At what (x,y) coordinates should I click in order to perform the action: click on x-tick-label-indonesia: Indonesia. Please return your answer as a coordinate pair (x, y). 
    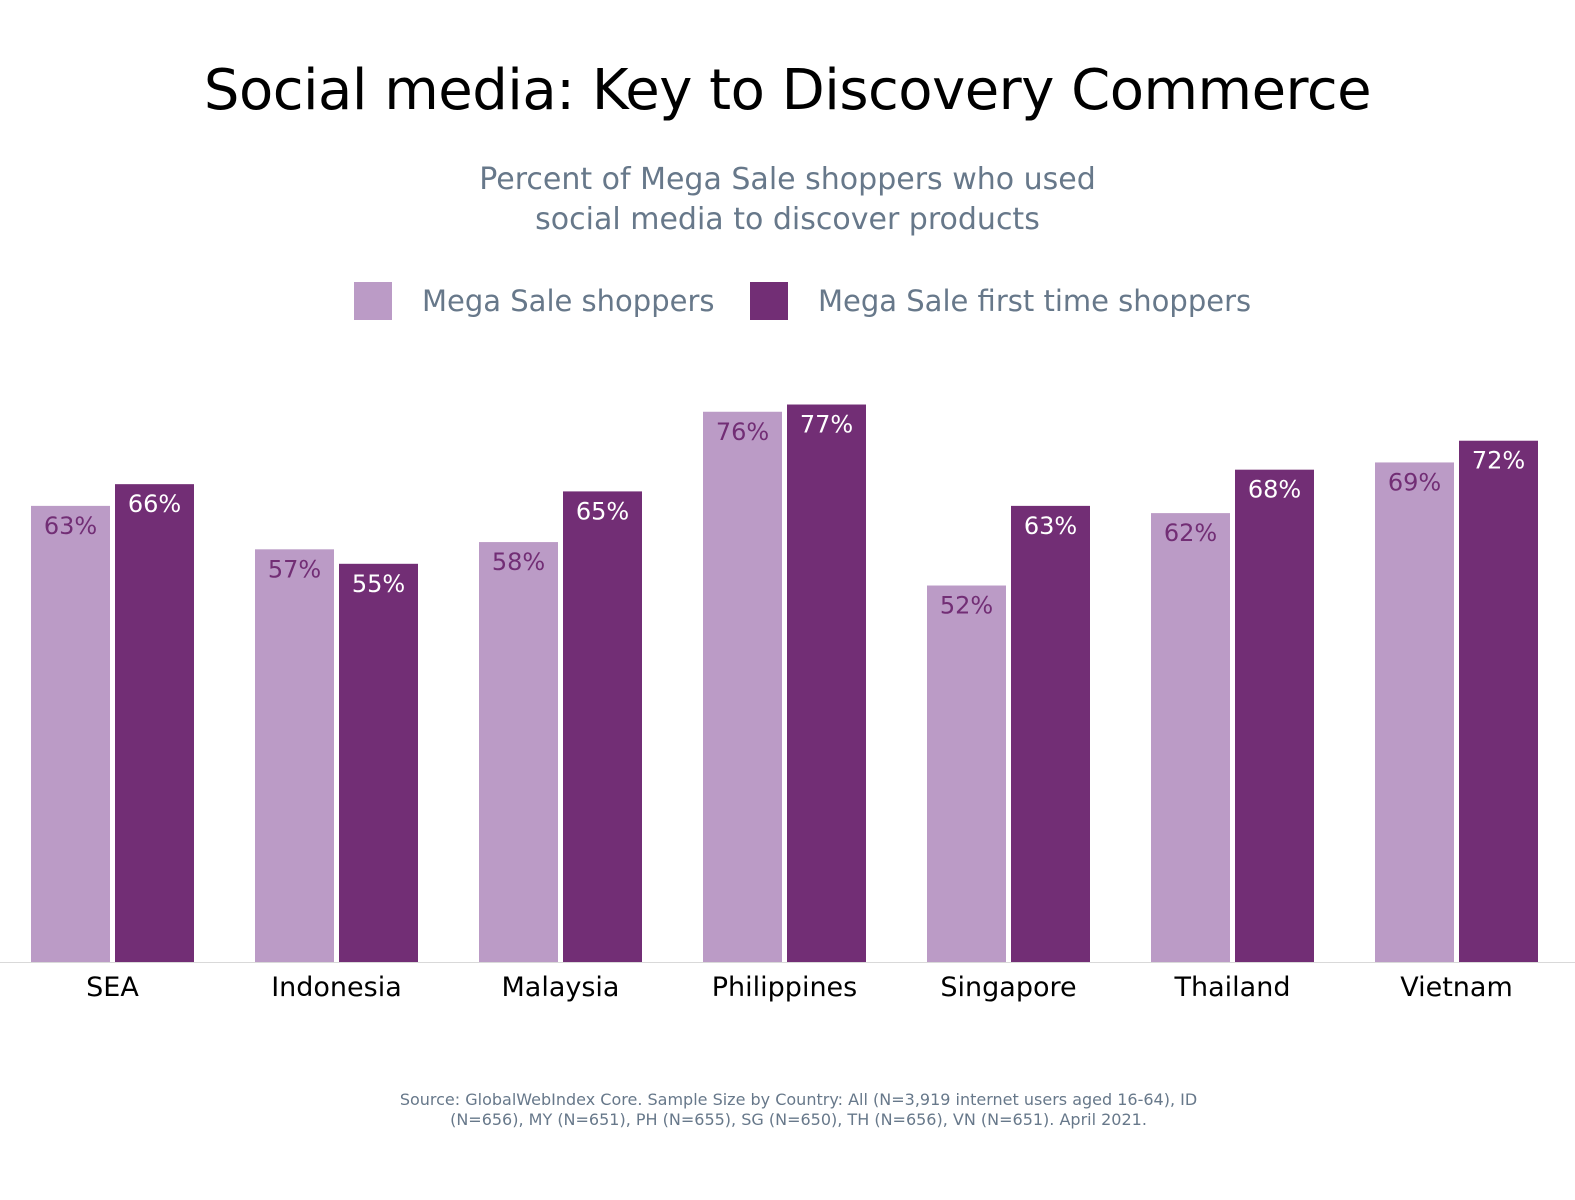
    Looking at the image, I should click on (336, 987).